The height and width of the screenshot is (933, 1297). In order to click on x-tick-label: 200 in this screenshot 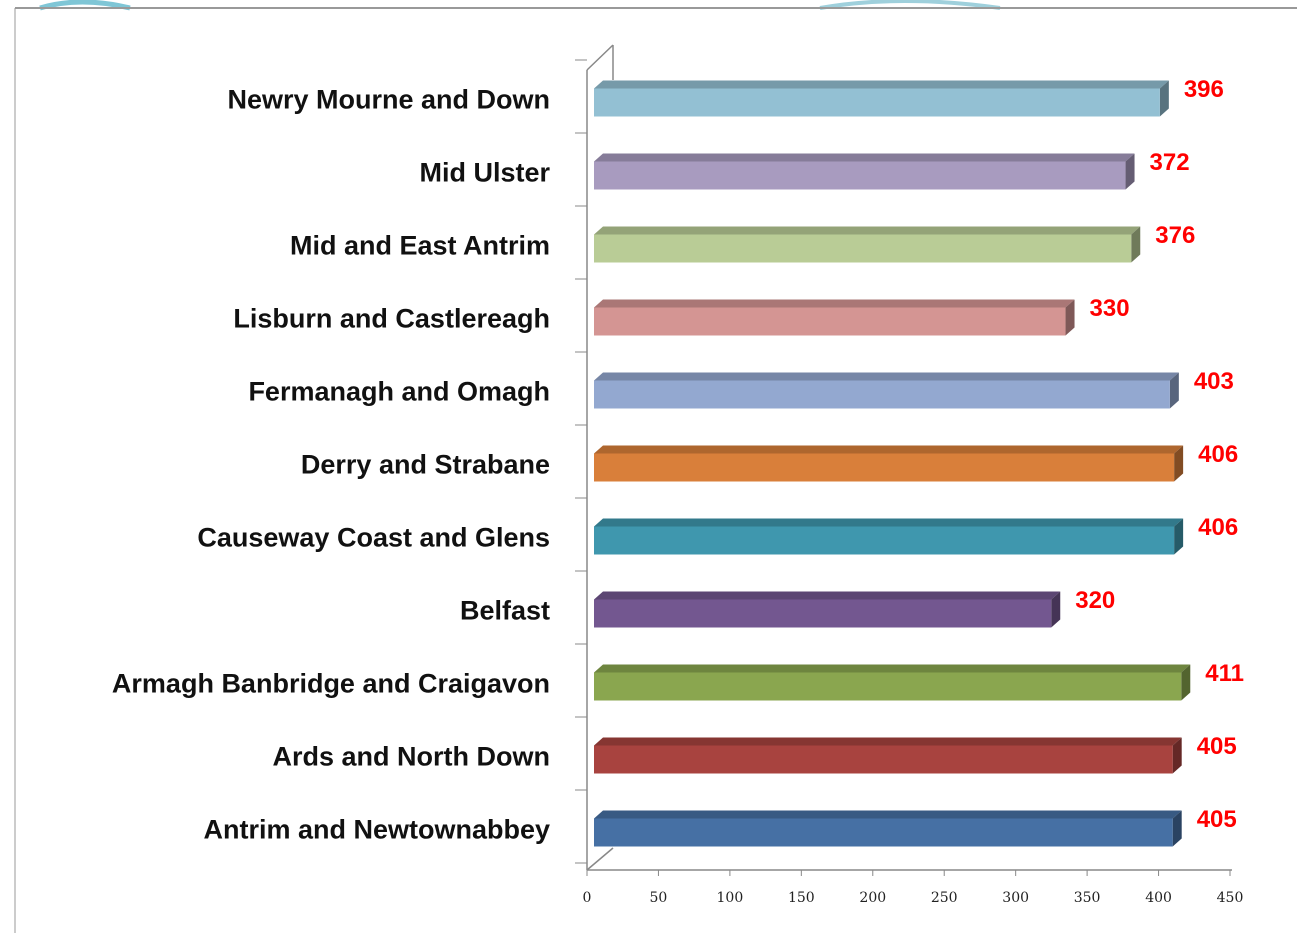, I will do `click(872, 898)`.